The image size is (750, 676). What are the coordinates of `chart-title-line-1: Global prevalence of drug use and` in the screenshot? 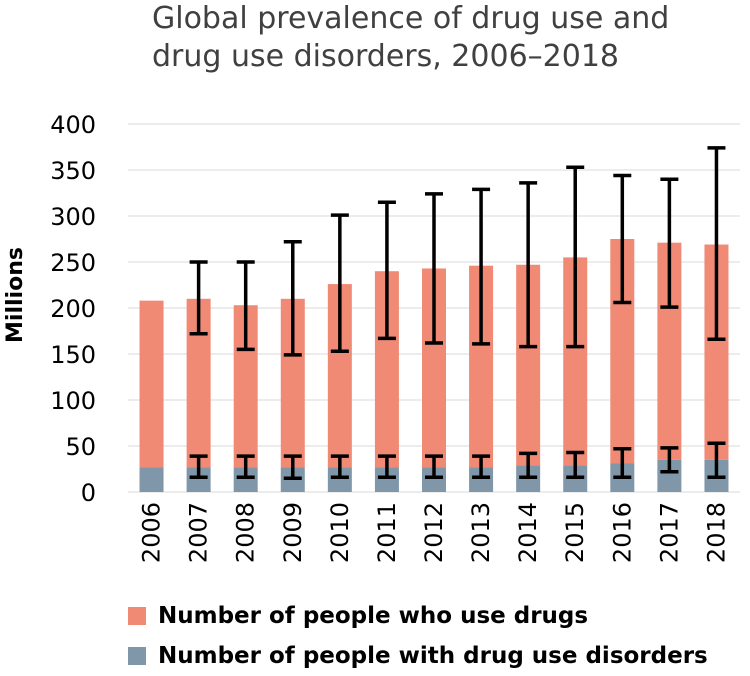 It's located at (410, 18).